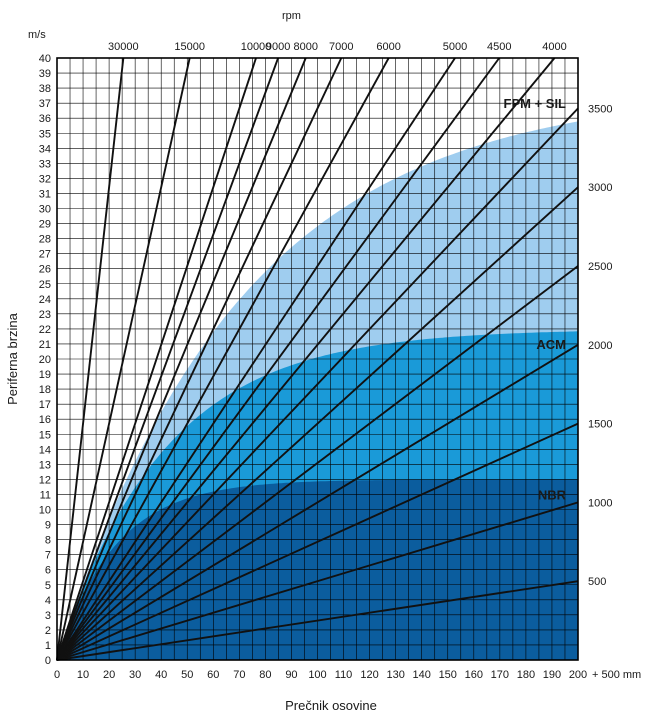 This screenshot has width=660, height=721. I want to click on rpm-label-2000: 2000, so click(600, 346).